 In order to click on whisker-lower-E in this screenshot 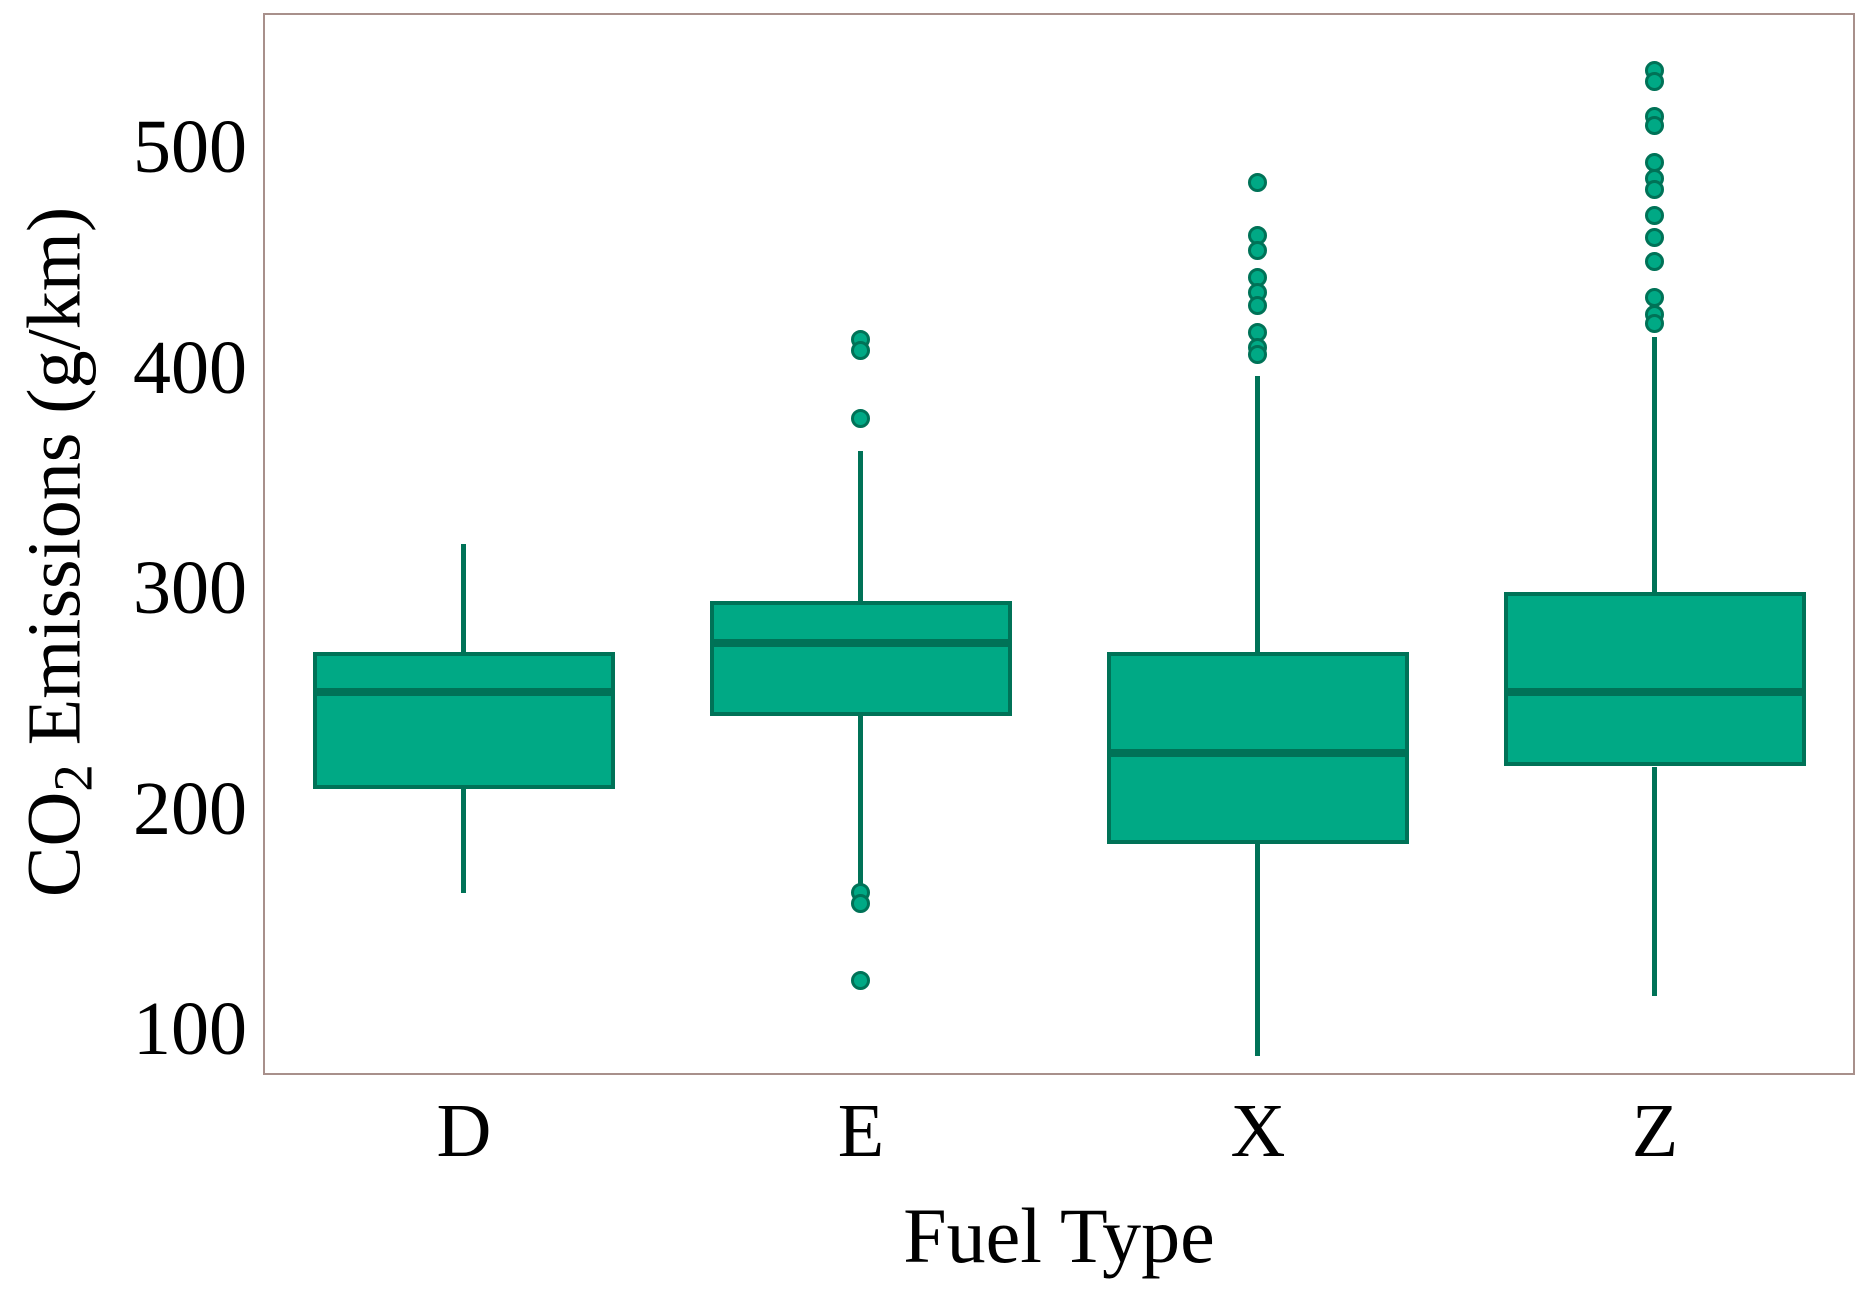, I will do `click(860, 802)`.